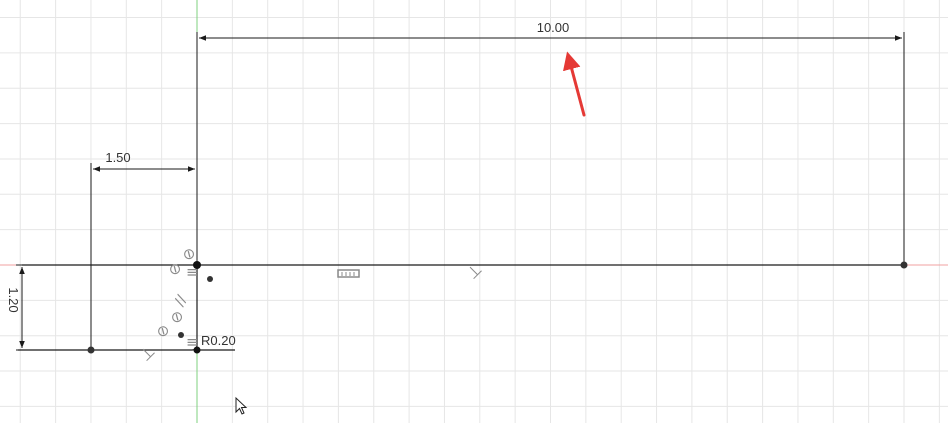 The image size is (948, 423). What do you see at coordinates (91, 350) in the screenshot?
I see `endpoint-bottom-left` at bounding box center [91, 350].